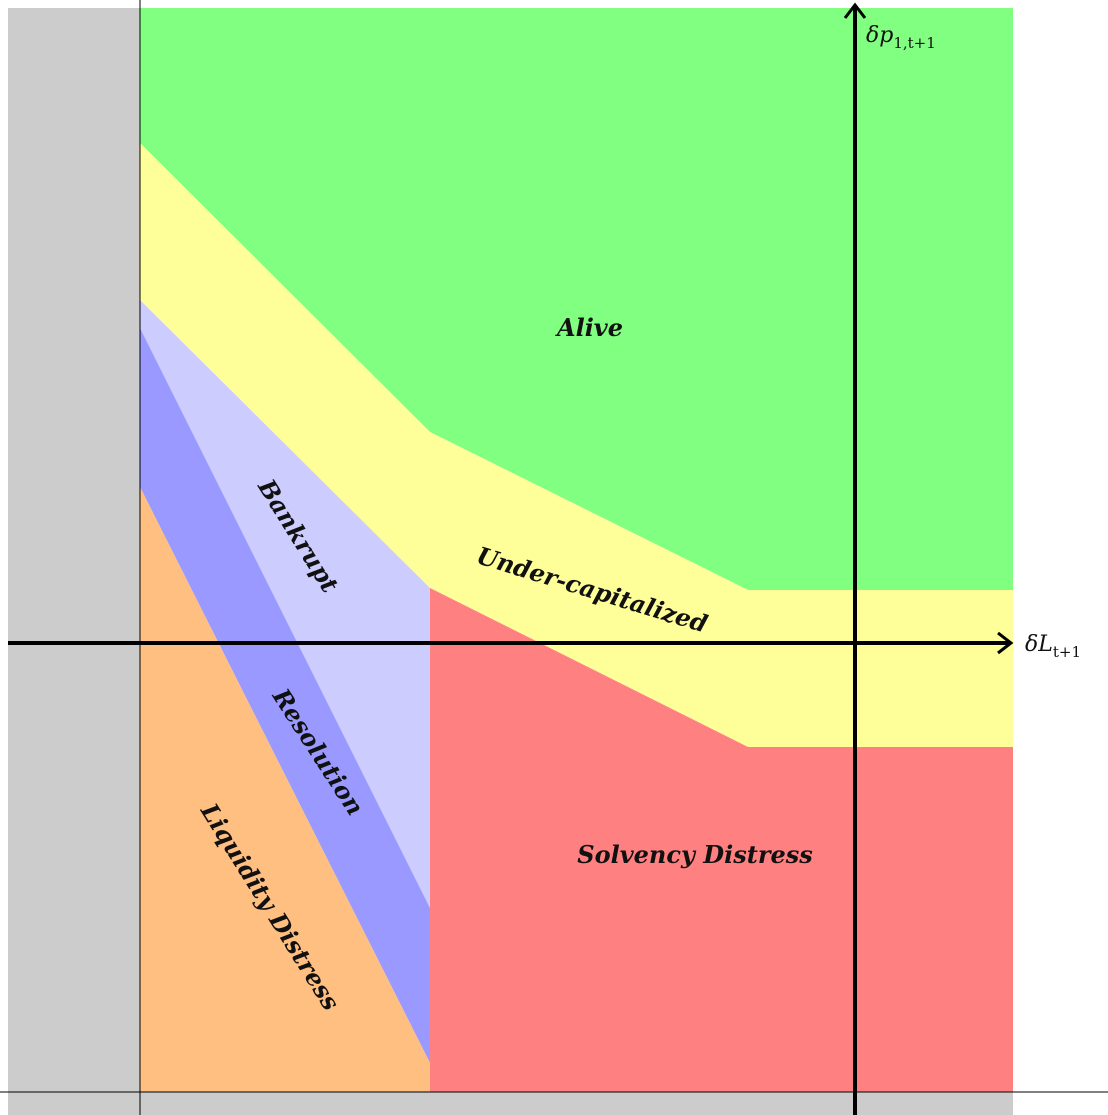  What do you see at coordinates (1067, 652) in the screenshot?
I see `x-axis-subscript: t+1` at bounding box center [1067, 652].